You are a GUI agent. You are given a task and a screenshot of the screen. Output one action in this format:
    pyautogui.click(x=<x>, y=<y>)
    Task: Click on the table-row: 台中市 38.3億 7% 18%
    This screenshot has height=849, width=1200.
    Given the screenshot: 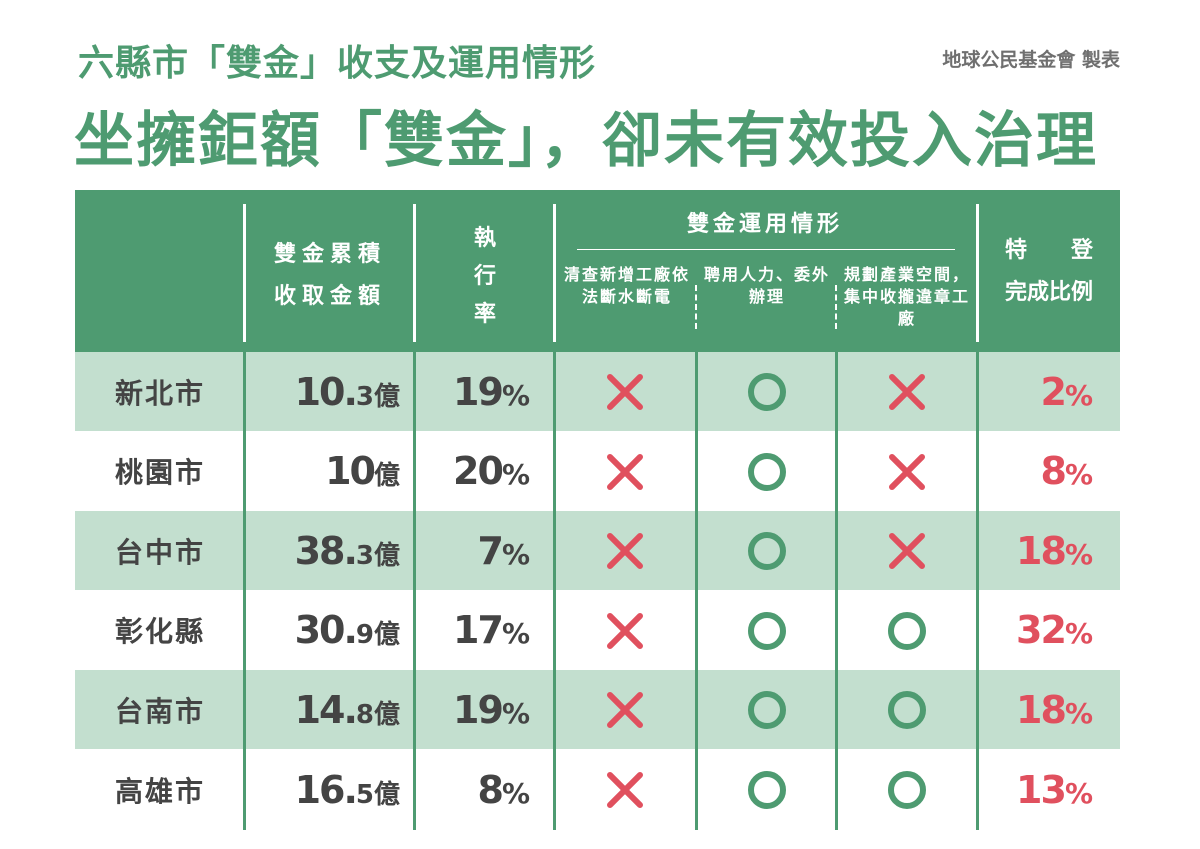 What is the action you would take?
    pyautogui.click(x=597, y=551)
    